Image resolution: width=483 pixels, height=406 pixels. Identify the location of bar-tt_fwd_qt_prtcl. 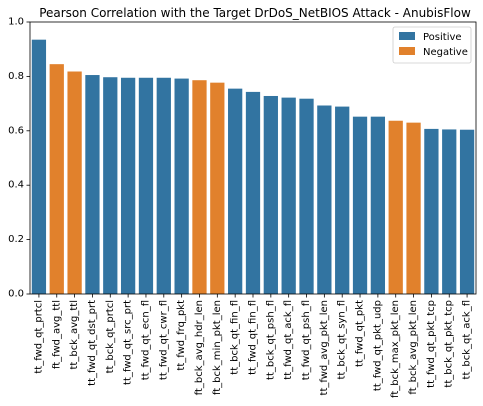
(39, 167).